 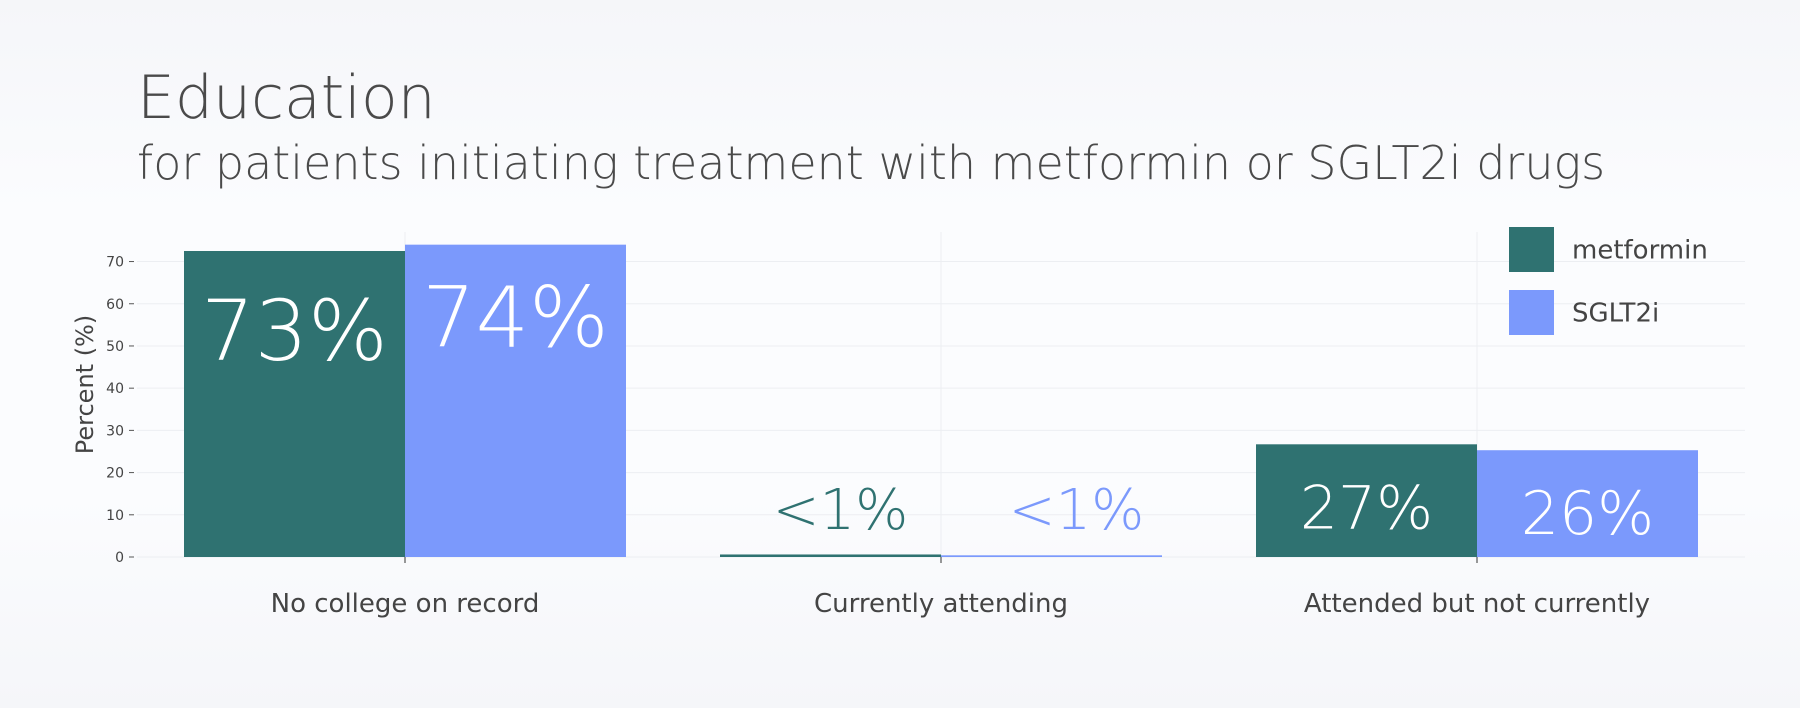 I want to click on chart-title: Education, so click(x=286, y=98).